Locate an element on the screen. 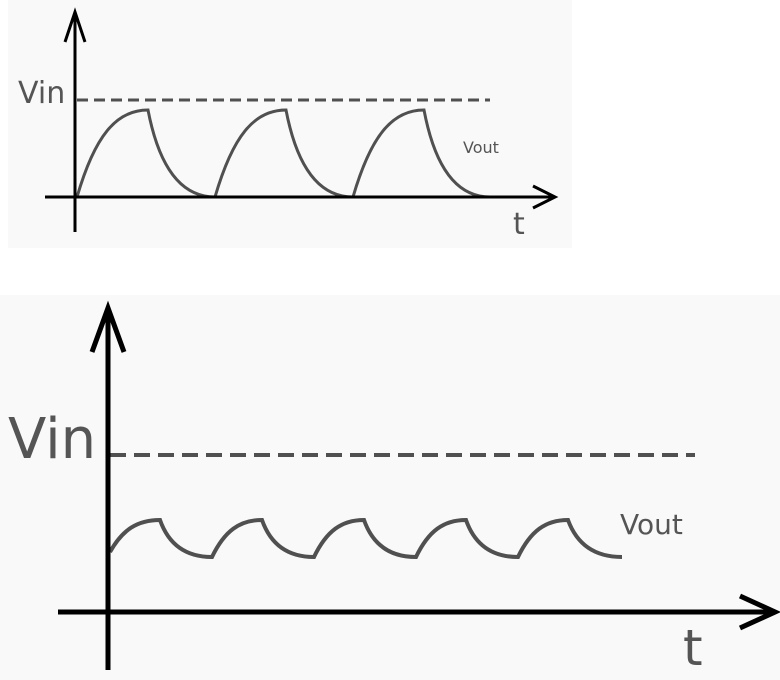  bottom-vout-waveform is located at coordinates (365, 538).